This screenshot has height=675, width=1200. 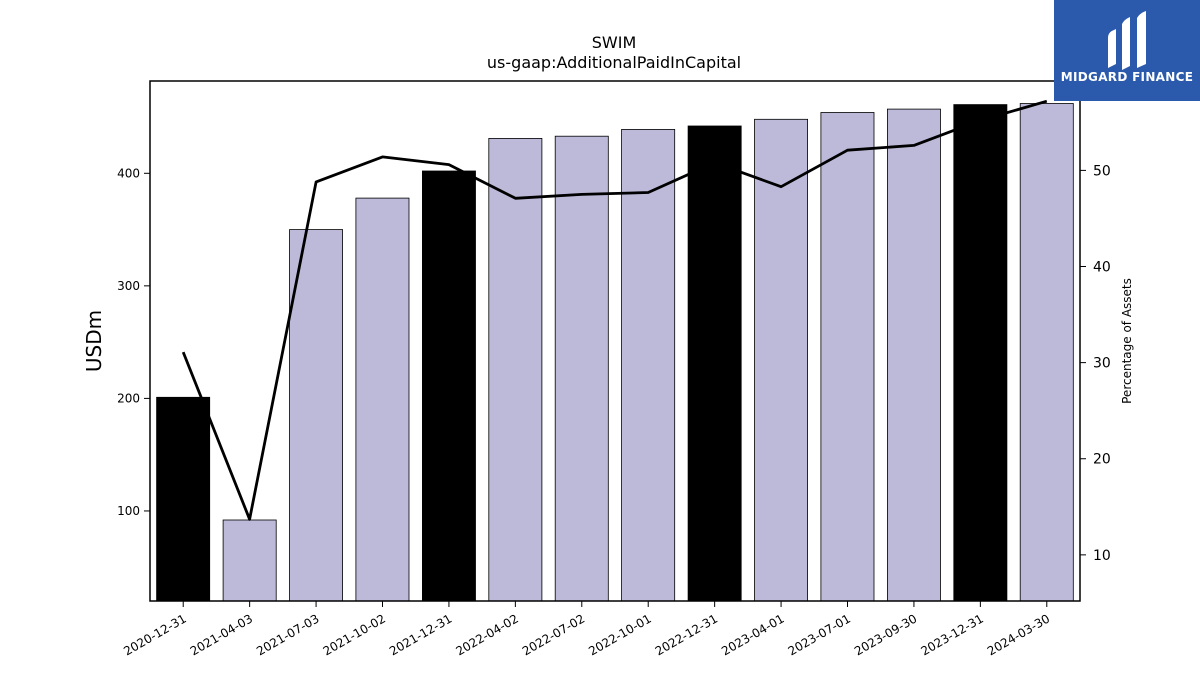 What do you see at coordinates (94, 341) in the screenshot?
I see `y-axis-label: USDm` at bounding box center [94, 341].